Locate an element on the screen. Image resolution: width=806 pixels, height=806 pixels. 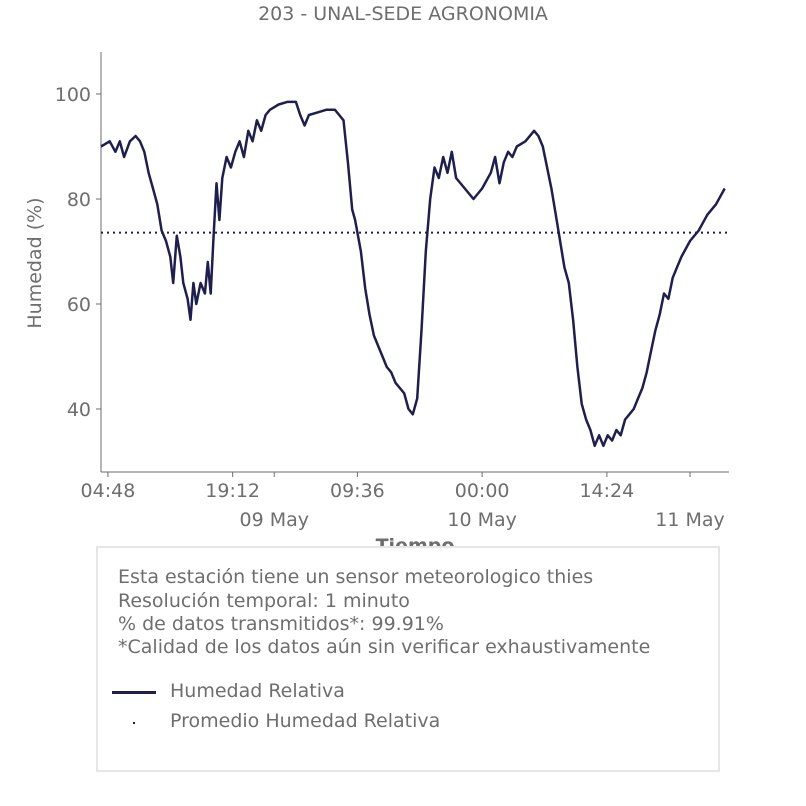
x-tick-sublabel: 09 May is located at coordinates (274, 520).